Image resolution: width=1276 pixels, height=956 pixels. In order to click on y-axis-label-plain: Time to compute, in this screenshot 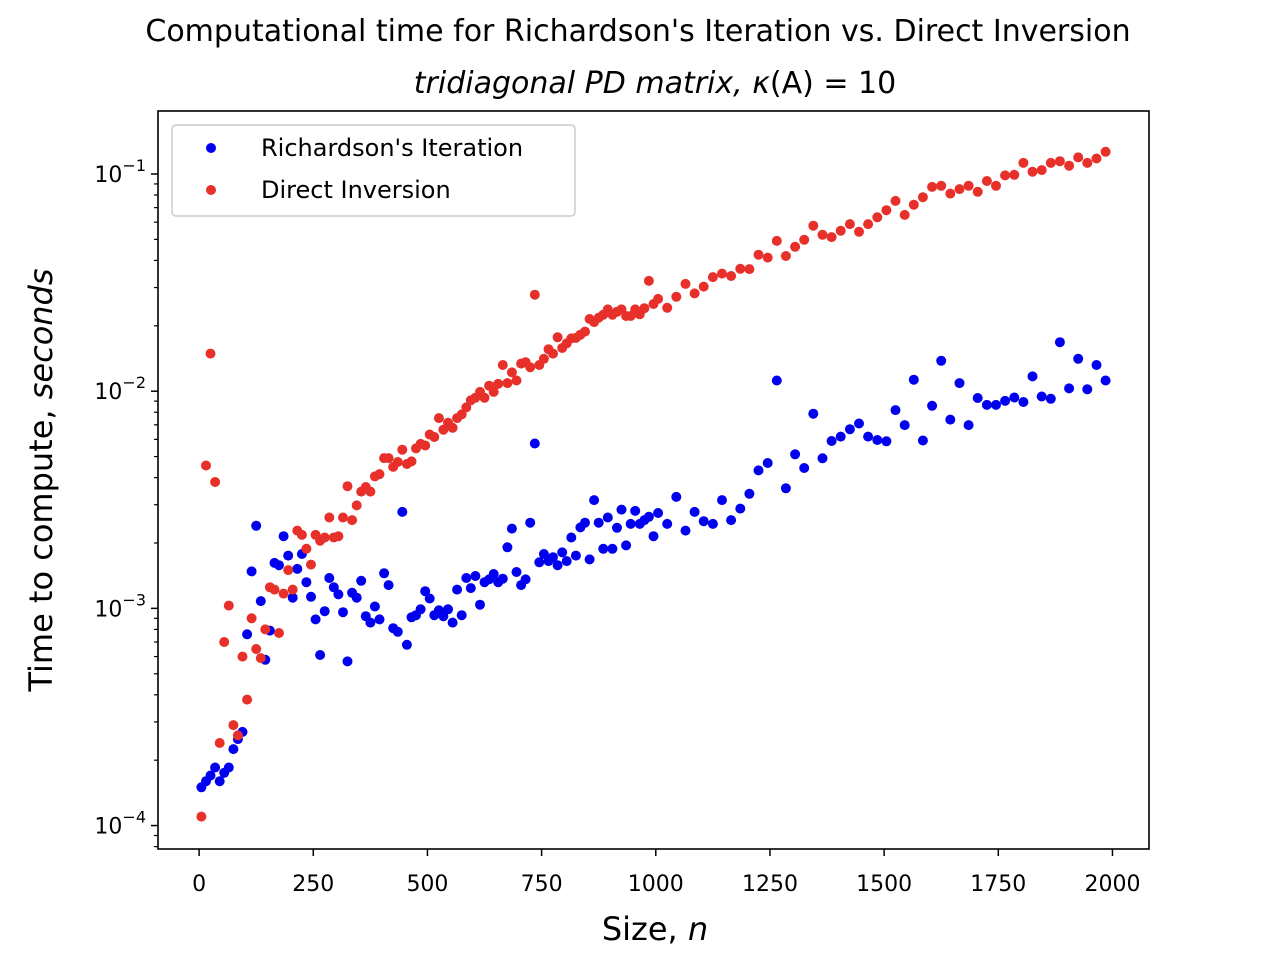, I will do `click(41, 545)`.